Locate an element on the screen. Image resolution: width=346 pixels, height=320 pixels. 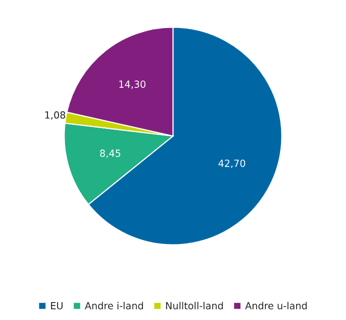
legend-label: Nulltoll-land is located at coordinates (194, 306).